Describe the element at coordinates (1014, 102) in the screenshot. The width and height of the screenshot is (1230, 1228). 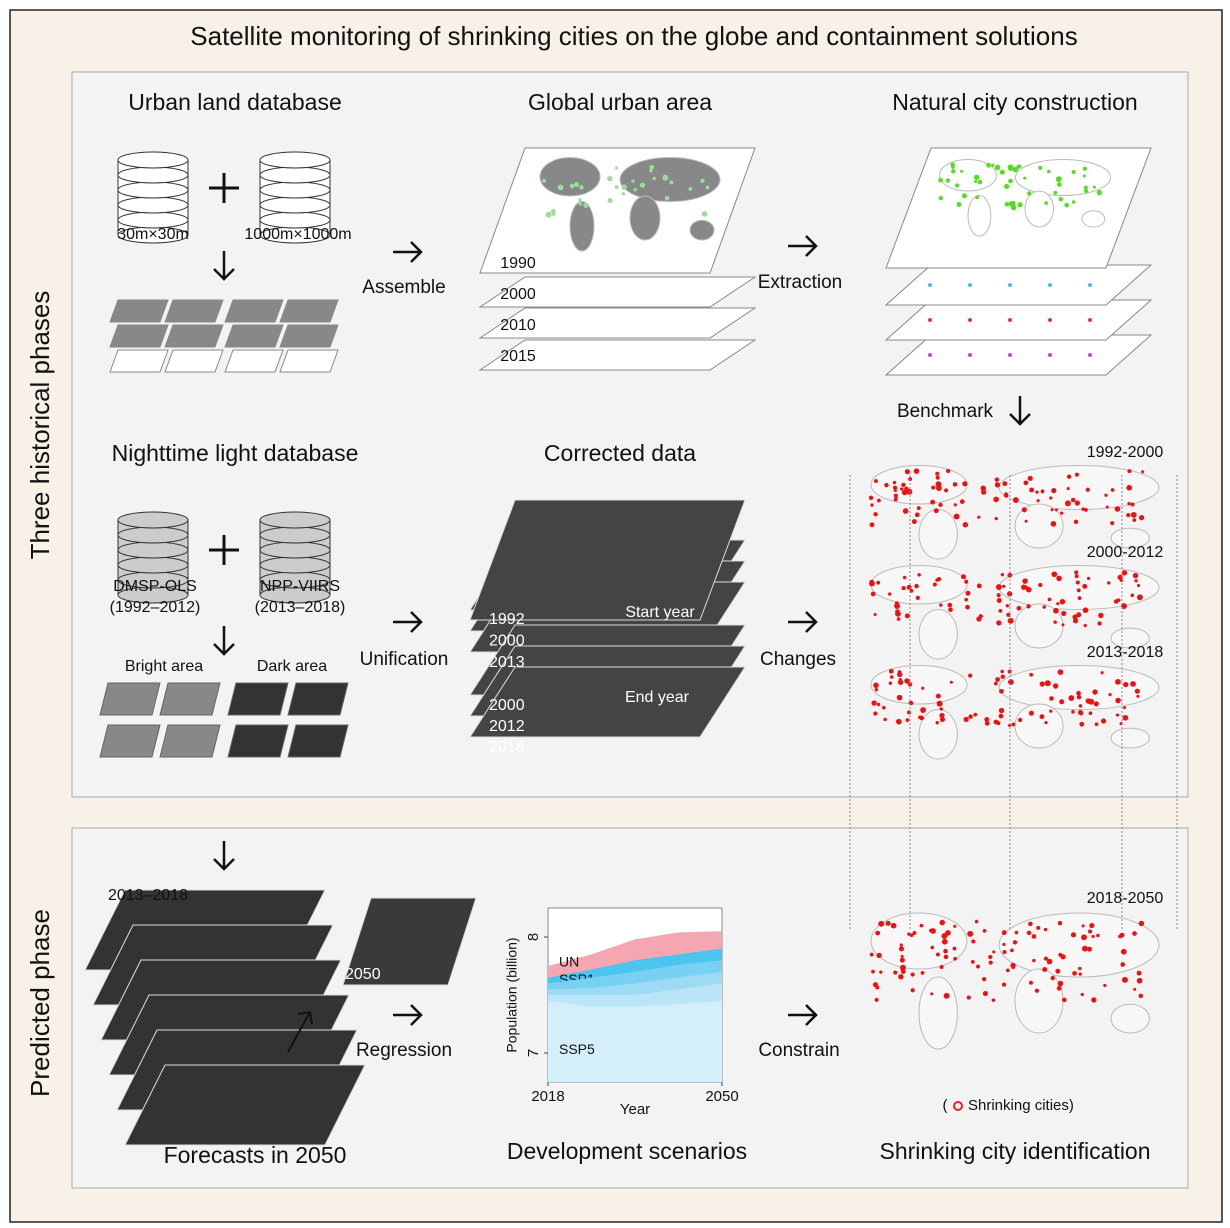
I see `heading: Natural city construction` at that location.